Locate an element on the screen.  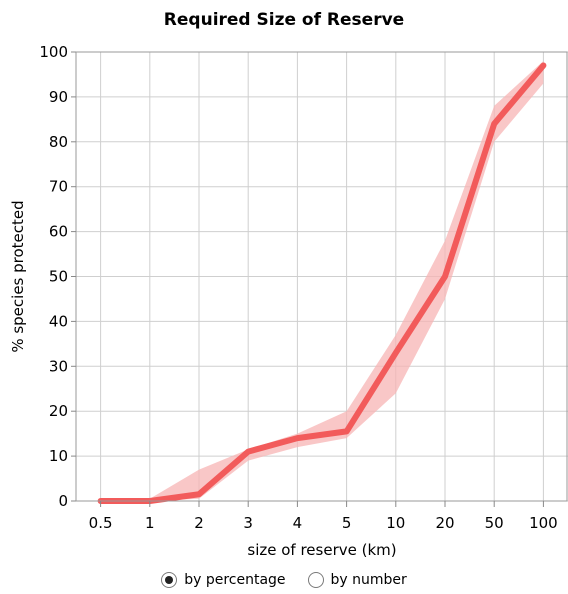
y-tick-label: 30 is located at coordinates (58, 366).